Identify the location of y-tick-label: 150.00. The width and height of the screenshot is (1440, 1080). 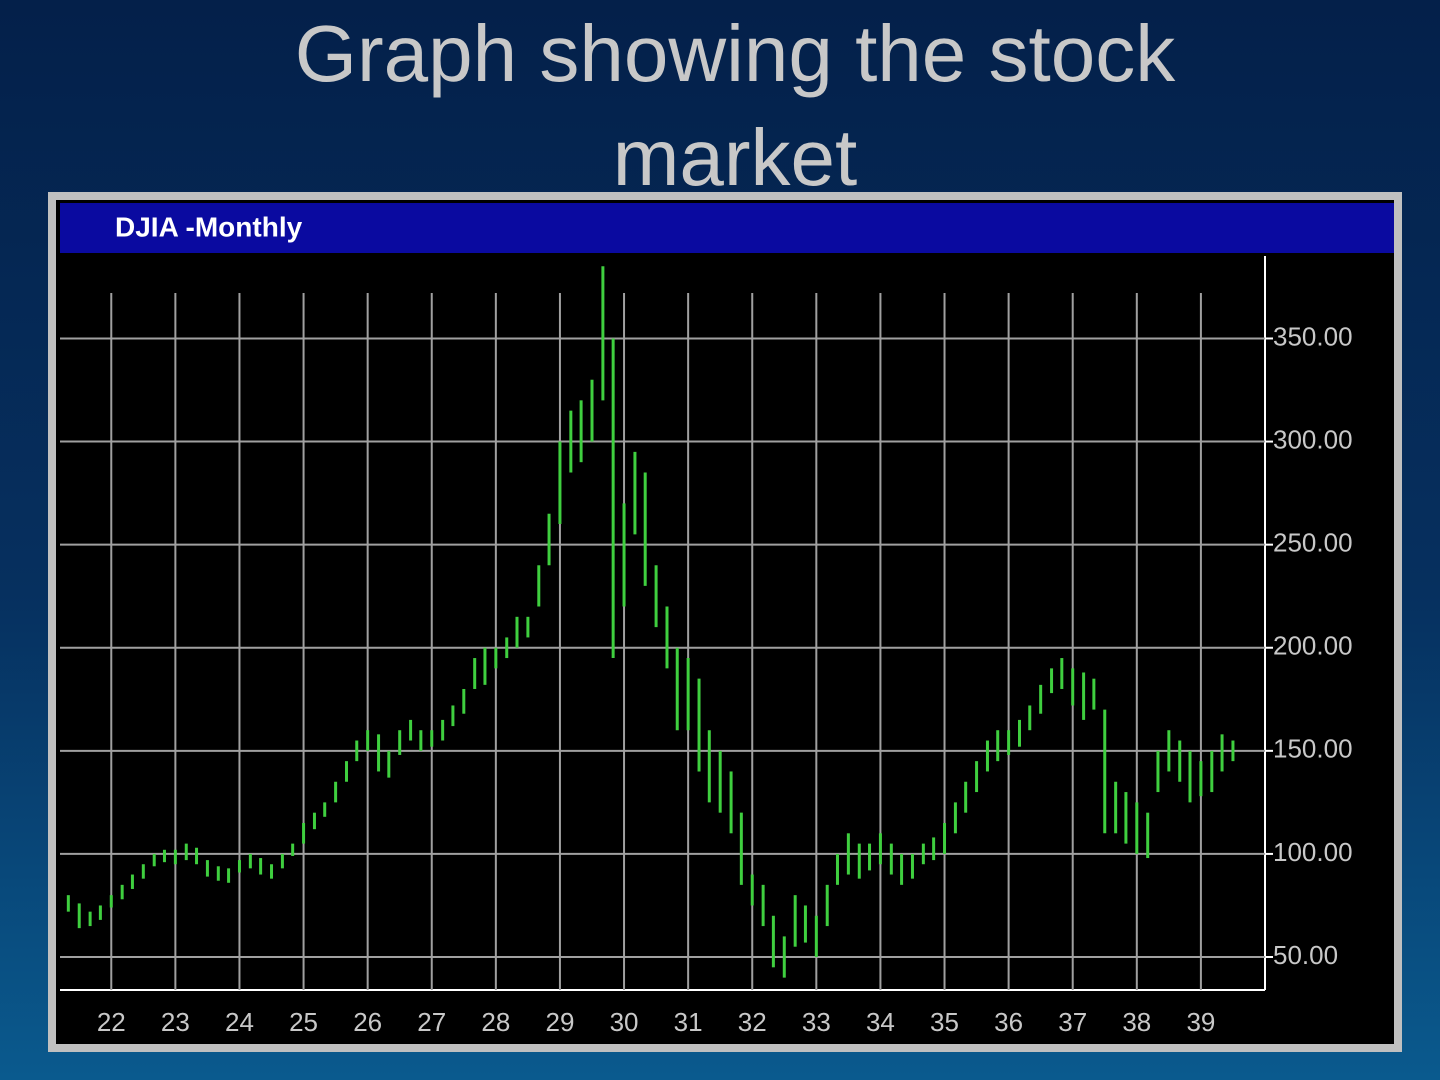
(1313, 749).